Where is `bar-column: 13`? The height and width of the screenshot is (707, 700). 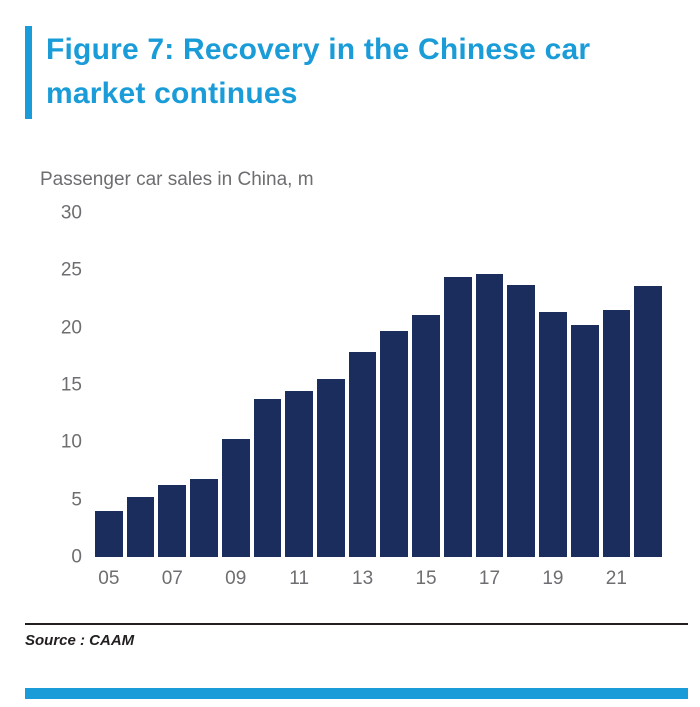 bar-column: 13 is located at coordinates (362, 402).